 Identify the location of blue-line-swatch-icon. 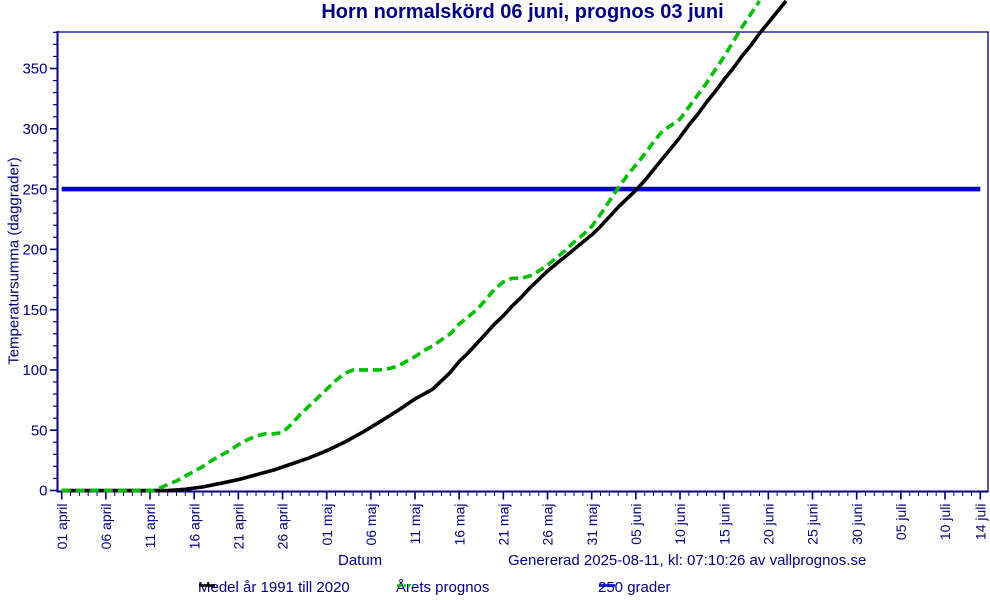
(607, 585).